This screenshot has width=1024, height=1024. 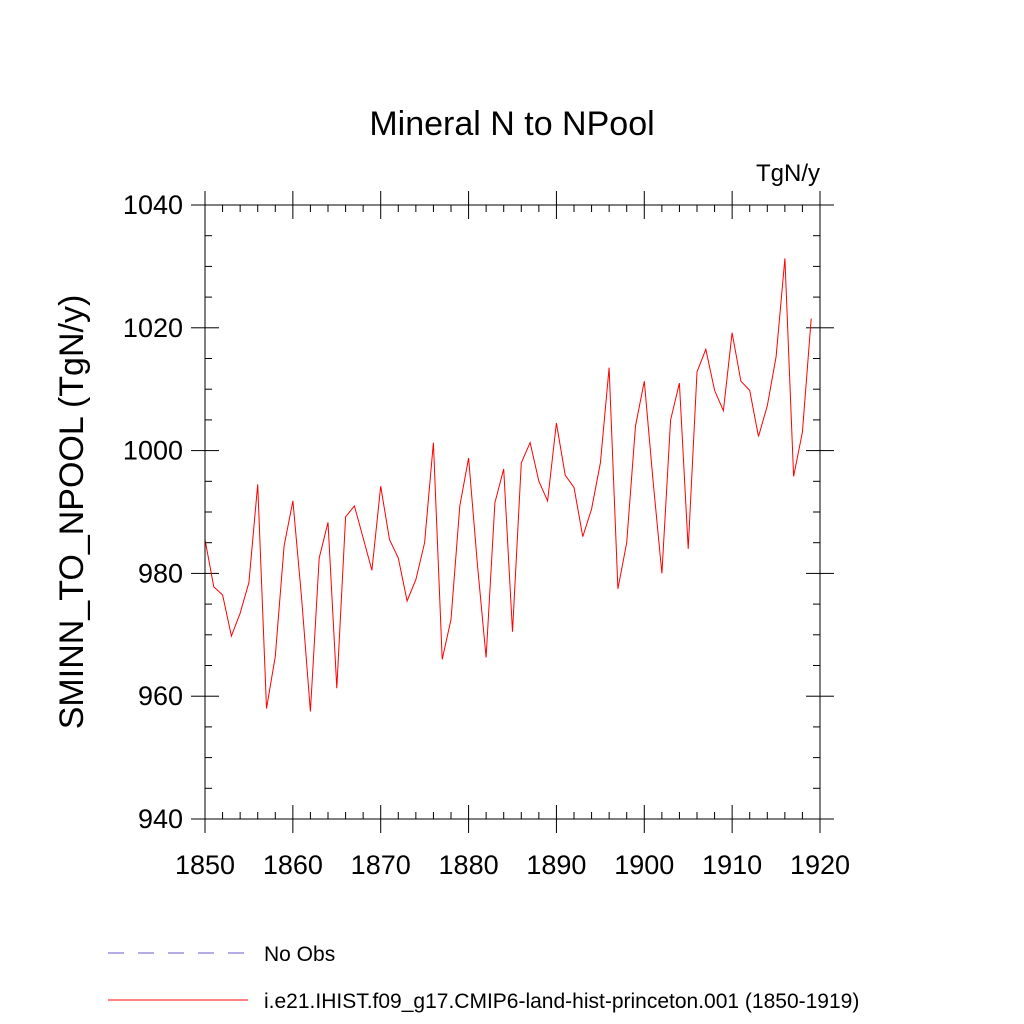 I want to click on x-tick-label: 1860, so click(x=293, y=865).